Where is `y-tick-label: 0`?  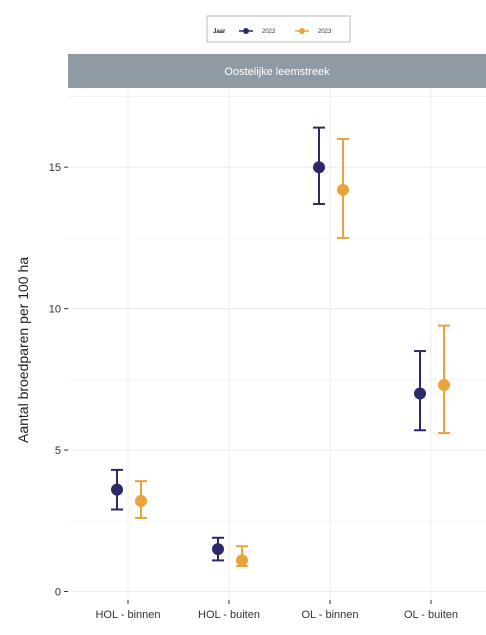
y-tick-label: 0 is located at coordinates (58, 593).